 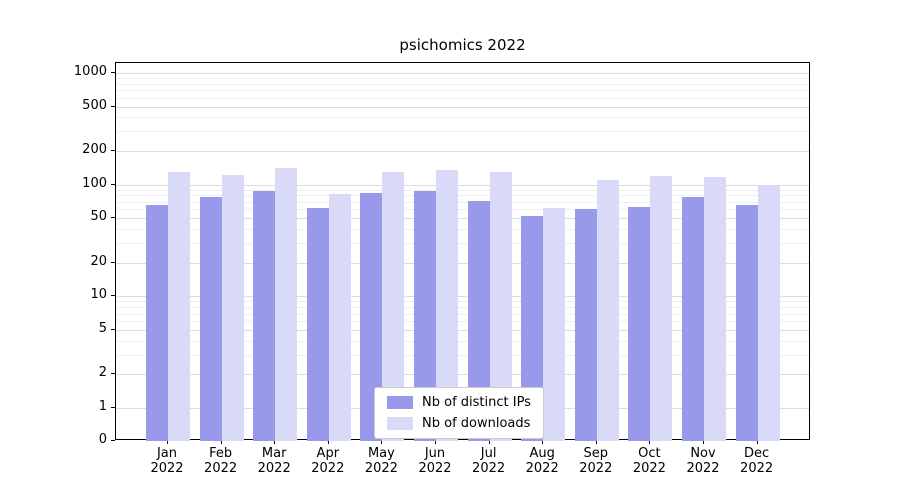 I want to click on bar-nb-of-distinct-ips-mar, so click(x=264, y=315).